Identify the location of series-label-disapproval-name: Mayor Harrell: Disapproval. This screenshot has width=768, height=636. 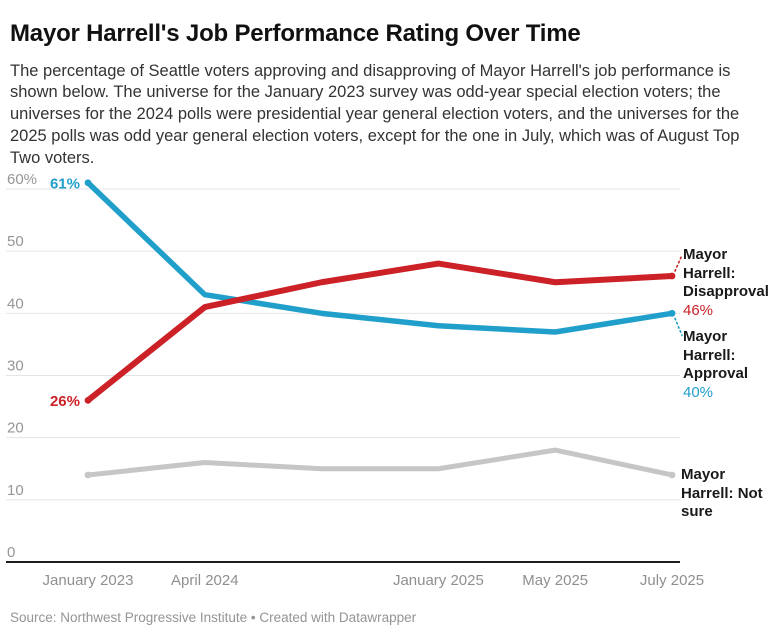
(725, 273).